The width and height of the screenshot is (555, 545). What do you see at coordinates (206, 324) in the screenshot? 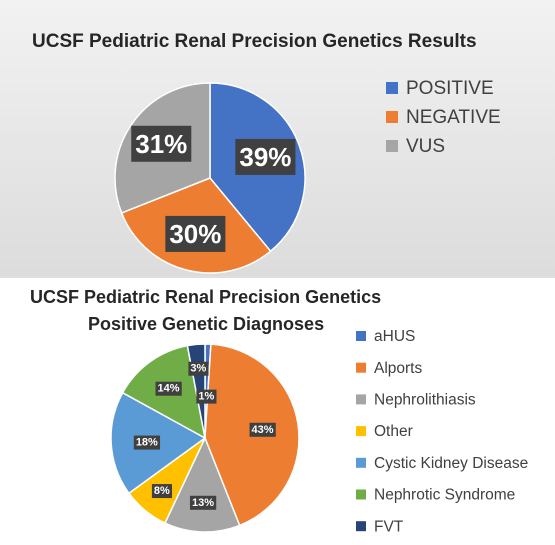
I see `chart-title: Positive Genetic Diagnoses` at bounding box center [206, 324].